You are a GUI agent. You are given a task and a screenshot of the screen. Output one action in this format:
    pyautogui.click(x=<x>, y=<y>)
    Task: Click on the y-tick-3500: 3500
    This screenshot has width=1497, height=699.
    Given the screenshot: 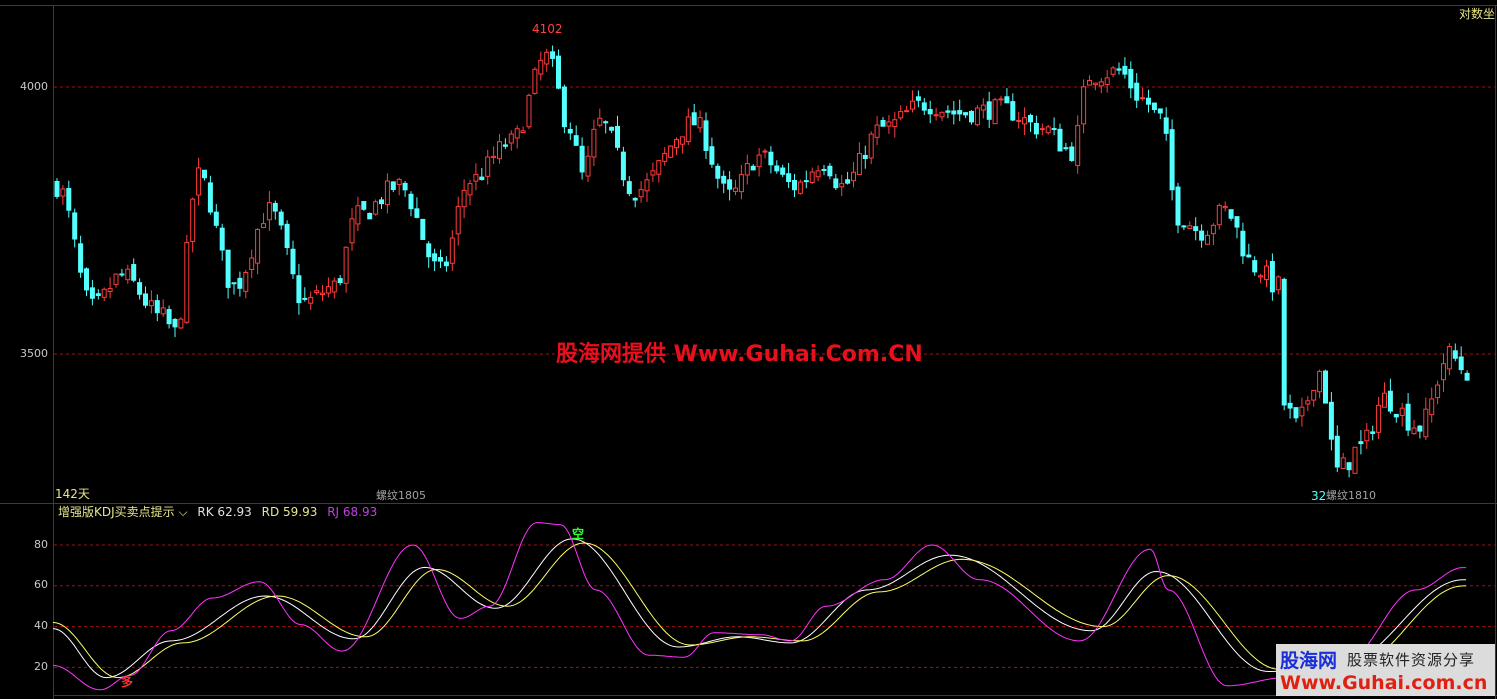 What is the action you would take?
    pyautogui.click(x=34, y=353)
    